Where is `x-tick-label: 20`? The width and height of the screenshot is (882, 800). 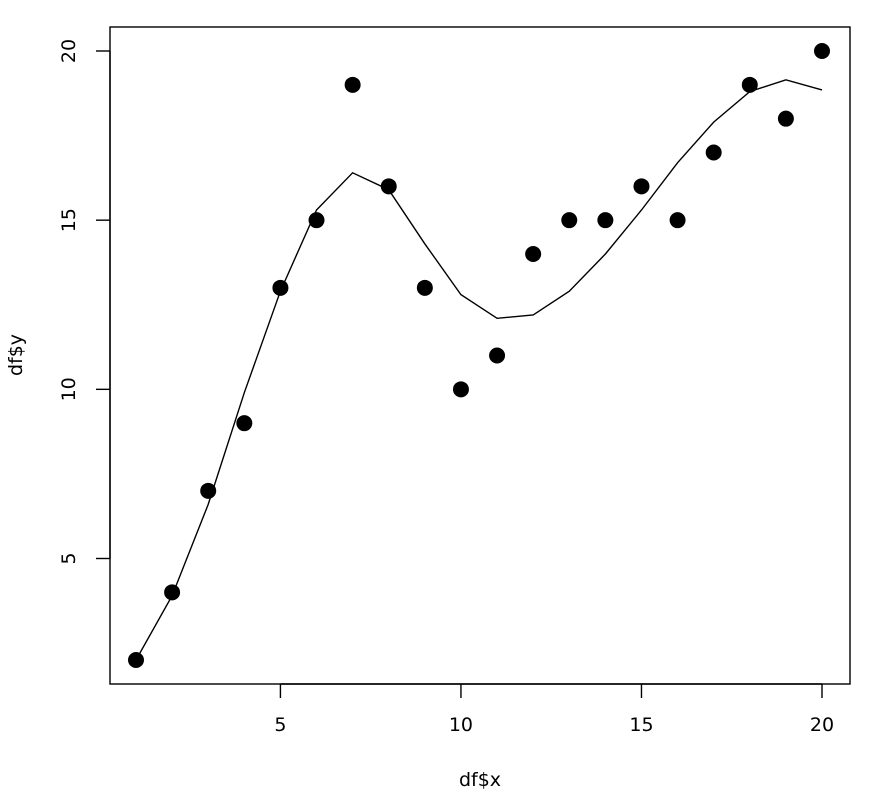
x-tick-label: 20 is located at coordinates (822, 725).